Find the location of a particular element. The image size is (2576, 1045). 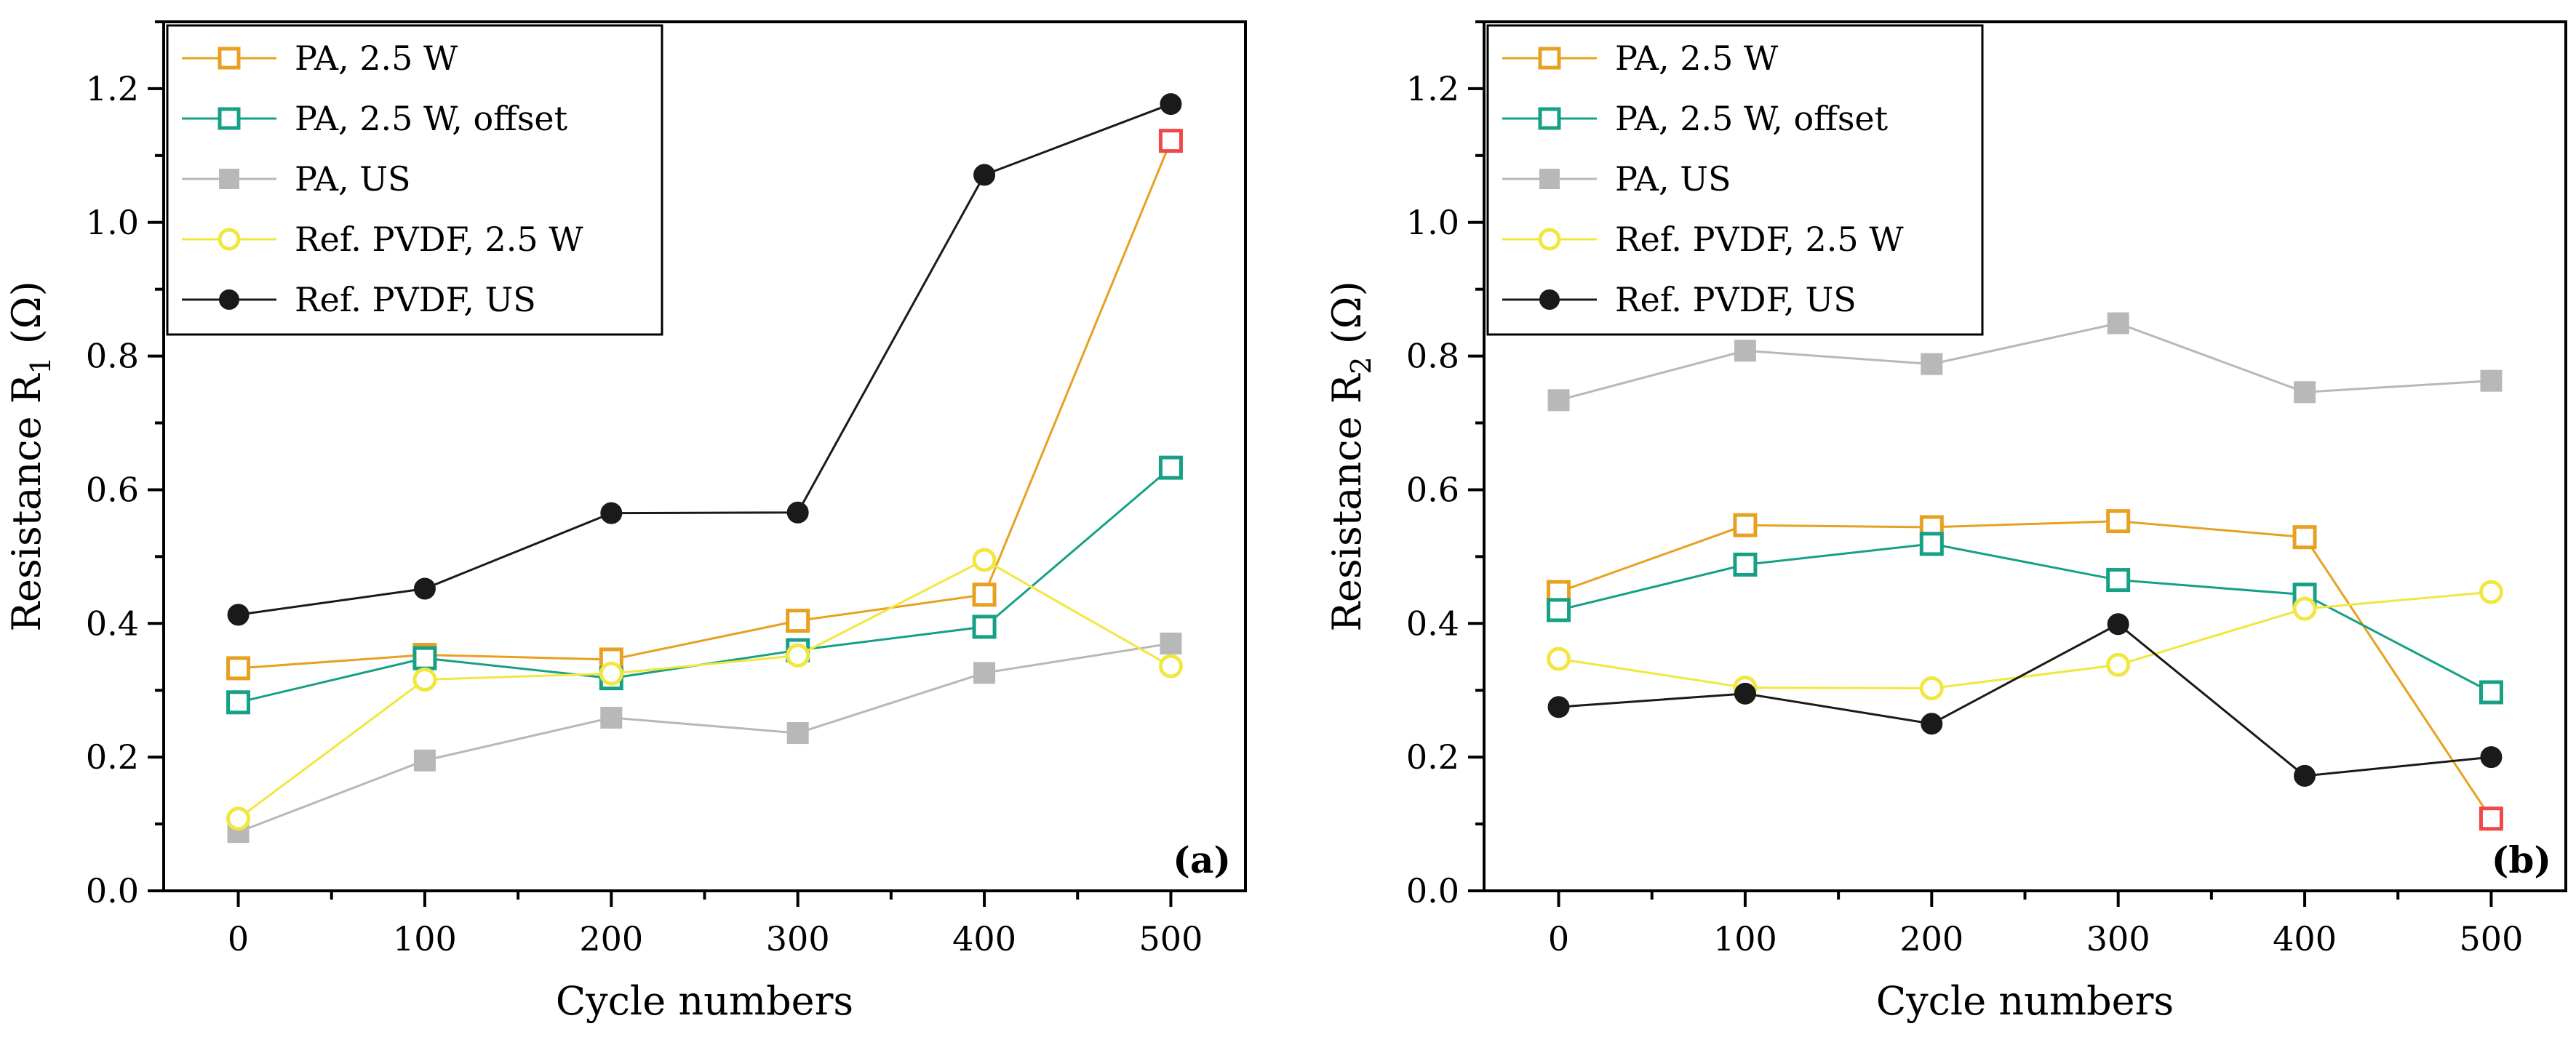

y-axis-label-subscript: 1 is located at coordinates (41, 365).